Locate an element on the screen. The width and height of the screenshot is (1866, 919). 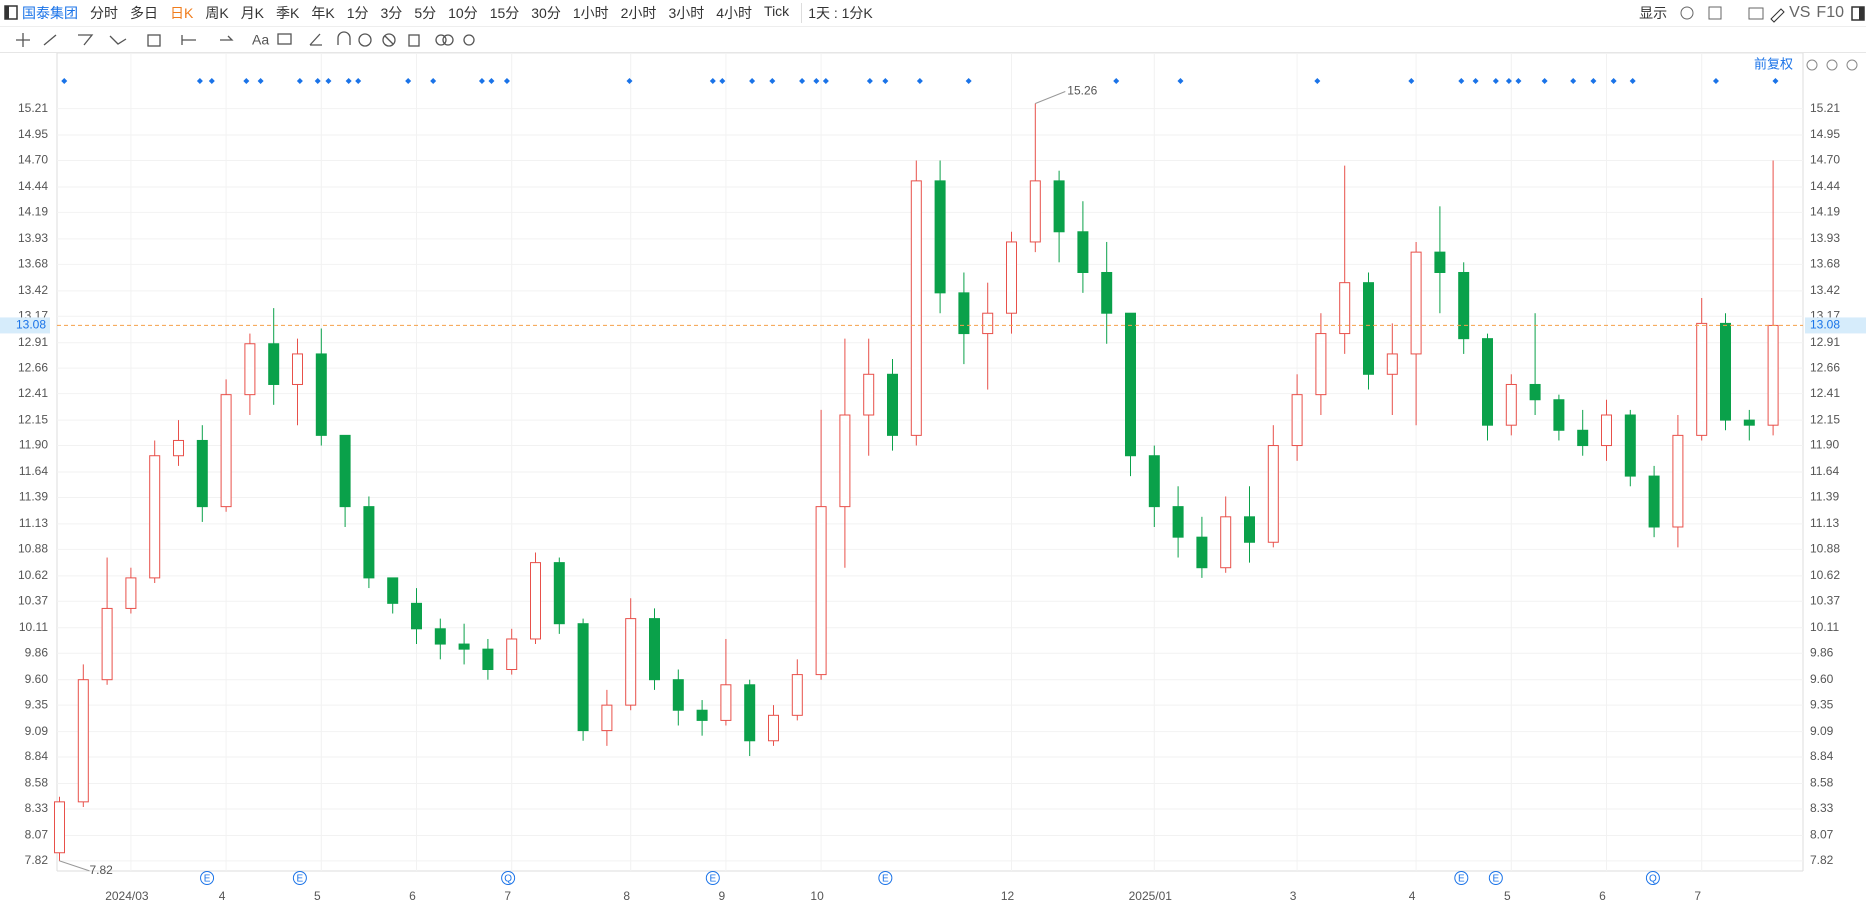
adjust-label: 前复权 is located at coordinates (1773, 63).